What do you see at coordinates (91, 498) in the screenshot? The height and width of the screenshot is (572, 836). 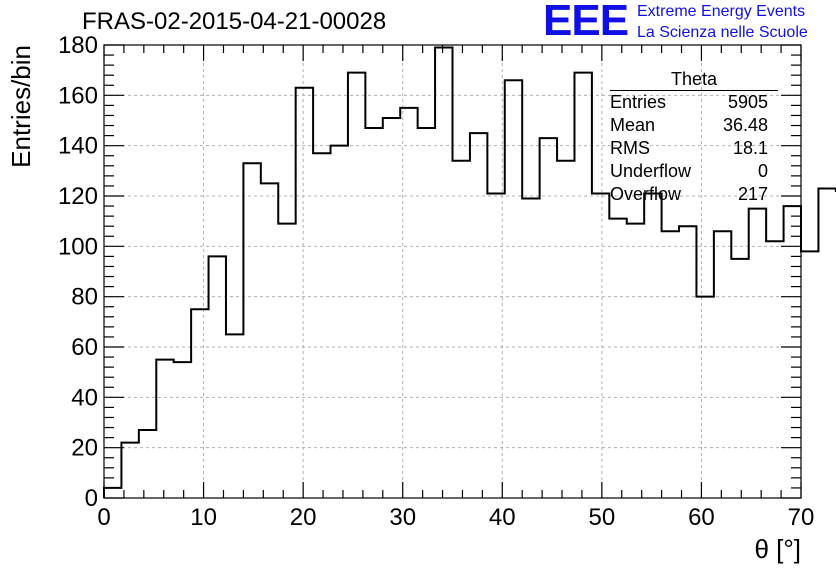 I see `y-tick-label: 0` at bounding box center [91, 498].